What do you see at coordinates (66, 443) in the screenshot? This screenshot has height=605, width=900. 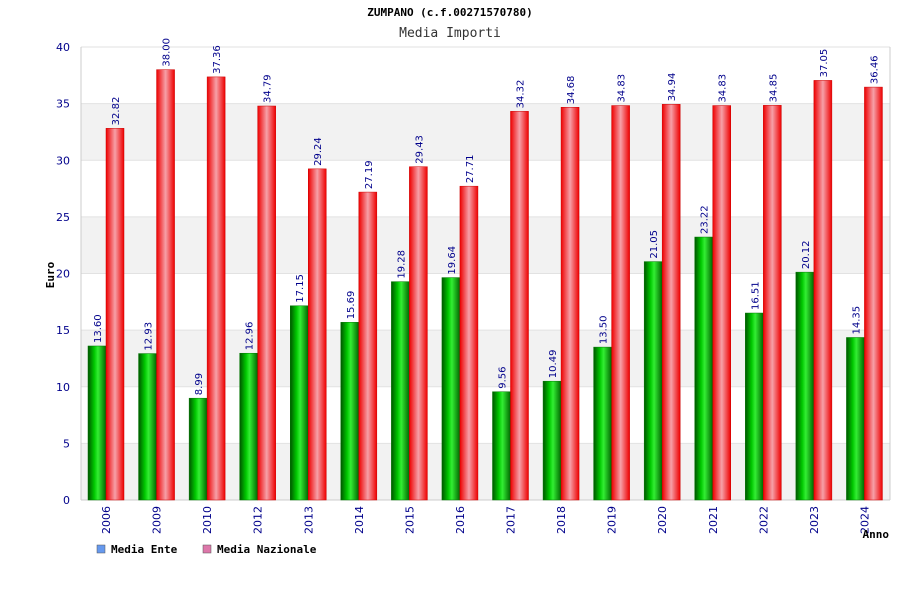 I see `y-tick-label: 5` at bounding box center [66, 443].